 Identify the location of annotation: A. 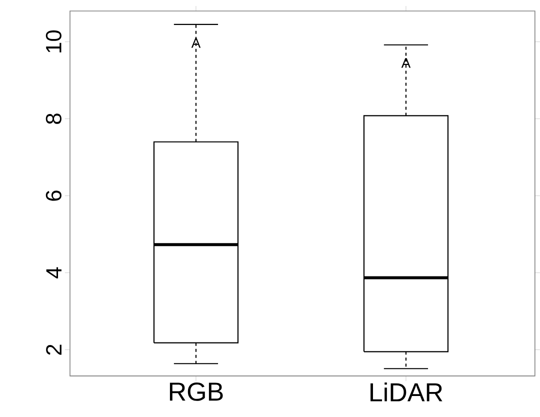
(406, 63).